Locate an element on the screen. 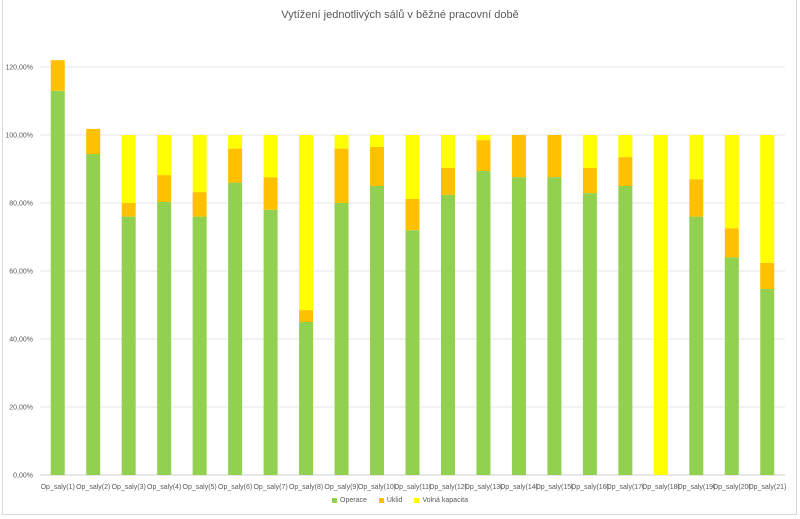  x-category-label: Op_saly(3) is located at coordinates (129, 487).